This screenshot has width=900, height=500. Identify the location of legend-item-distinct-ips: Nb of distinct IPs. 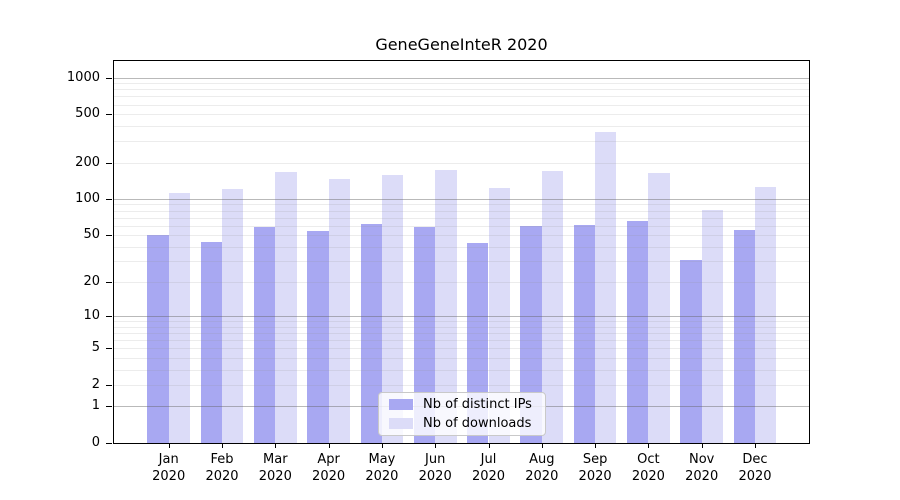
(462, 404).